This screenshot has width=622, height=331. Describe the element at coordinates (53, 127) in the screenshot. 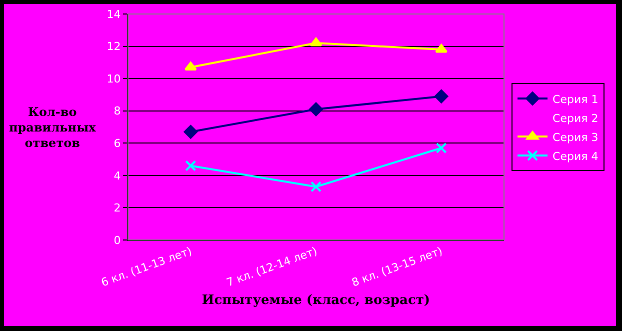

I see `y-axis-title: Кол-во правильных ответов` at that location.